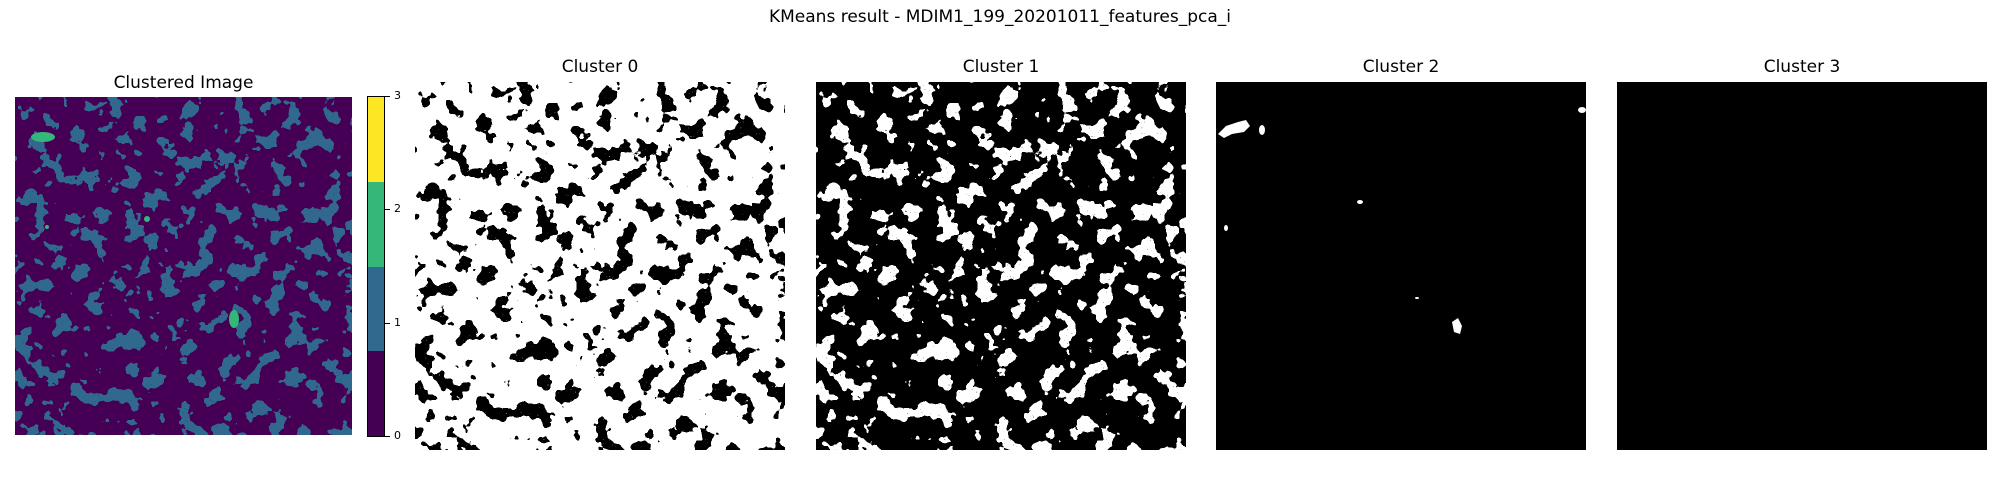 Image resolution: width=2000 pixels, height=500 pixels. Describe the element at coordinates (1802, 67) in the screenshot. I see `cluster-3-title: Cluster 3` at that location.